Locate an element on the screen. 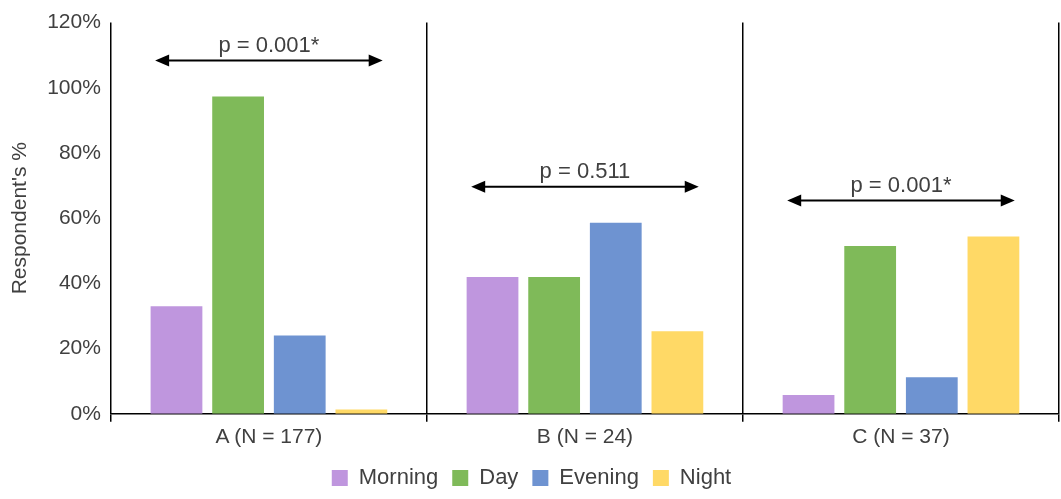 The image size is (1061, 499). y-tick-label: 40% is located at coordinates (79, 282).